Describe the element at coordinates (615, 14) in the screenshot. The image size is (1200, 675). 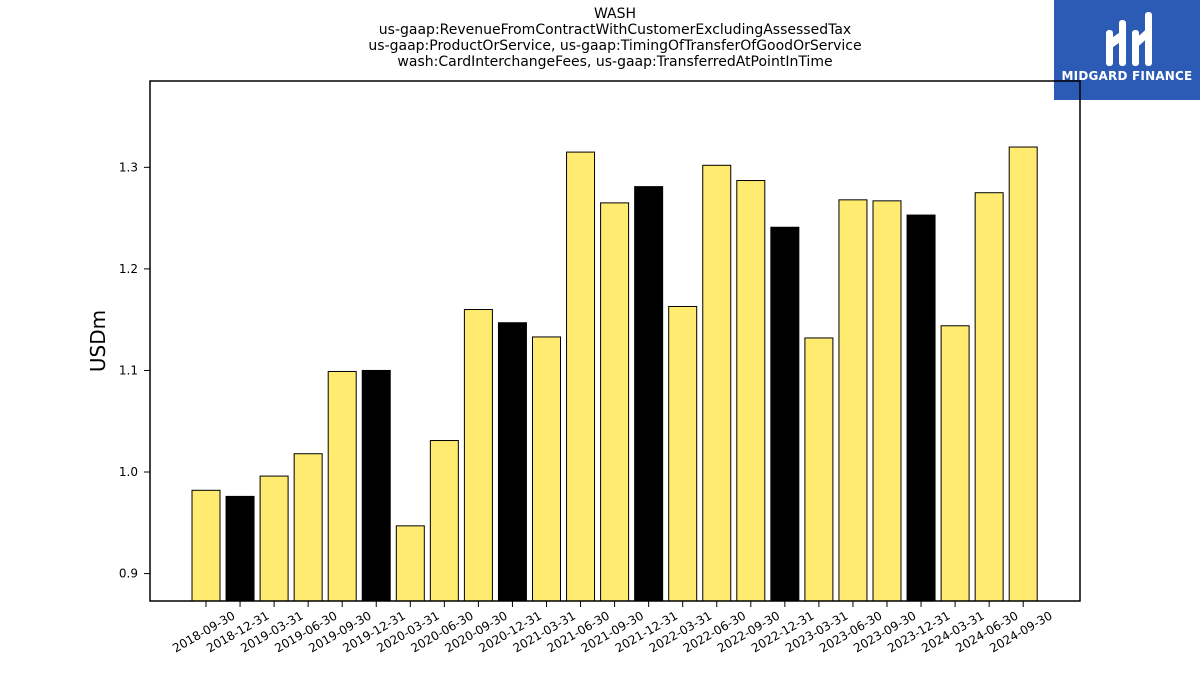
I see `chart-title: WASH` at that location.